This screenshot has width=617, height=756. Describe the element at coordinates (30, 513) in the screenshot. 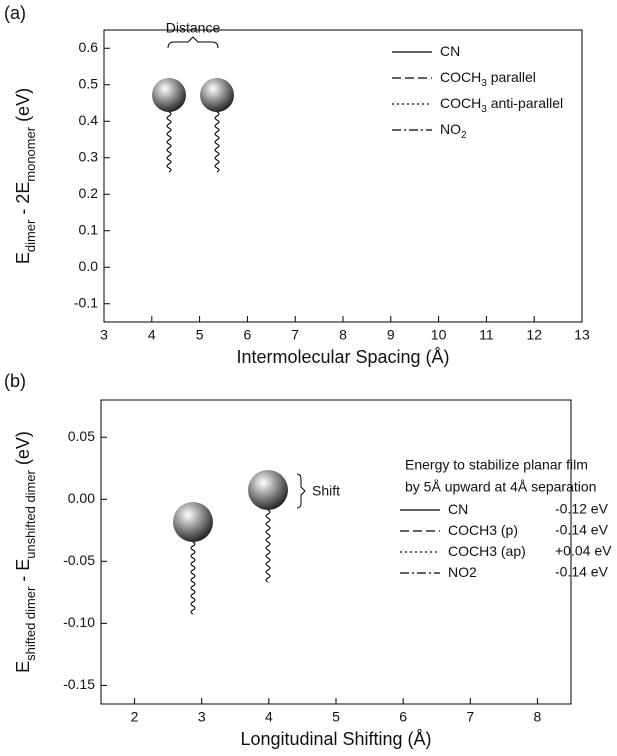

I see `y-axis-label-part: unshifted dimer` at that location.